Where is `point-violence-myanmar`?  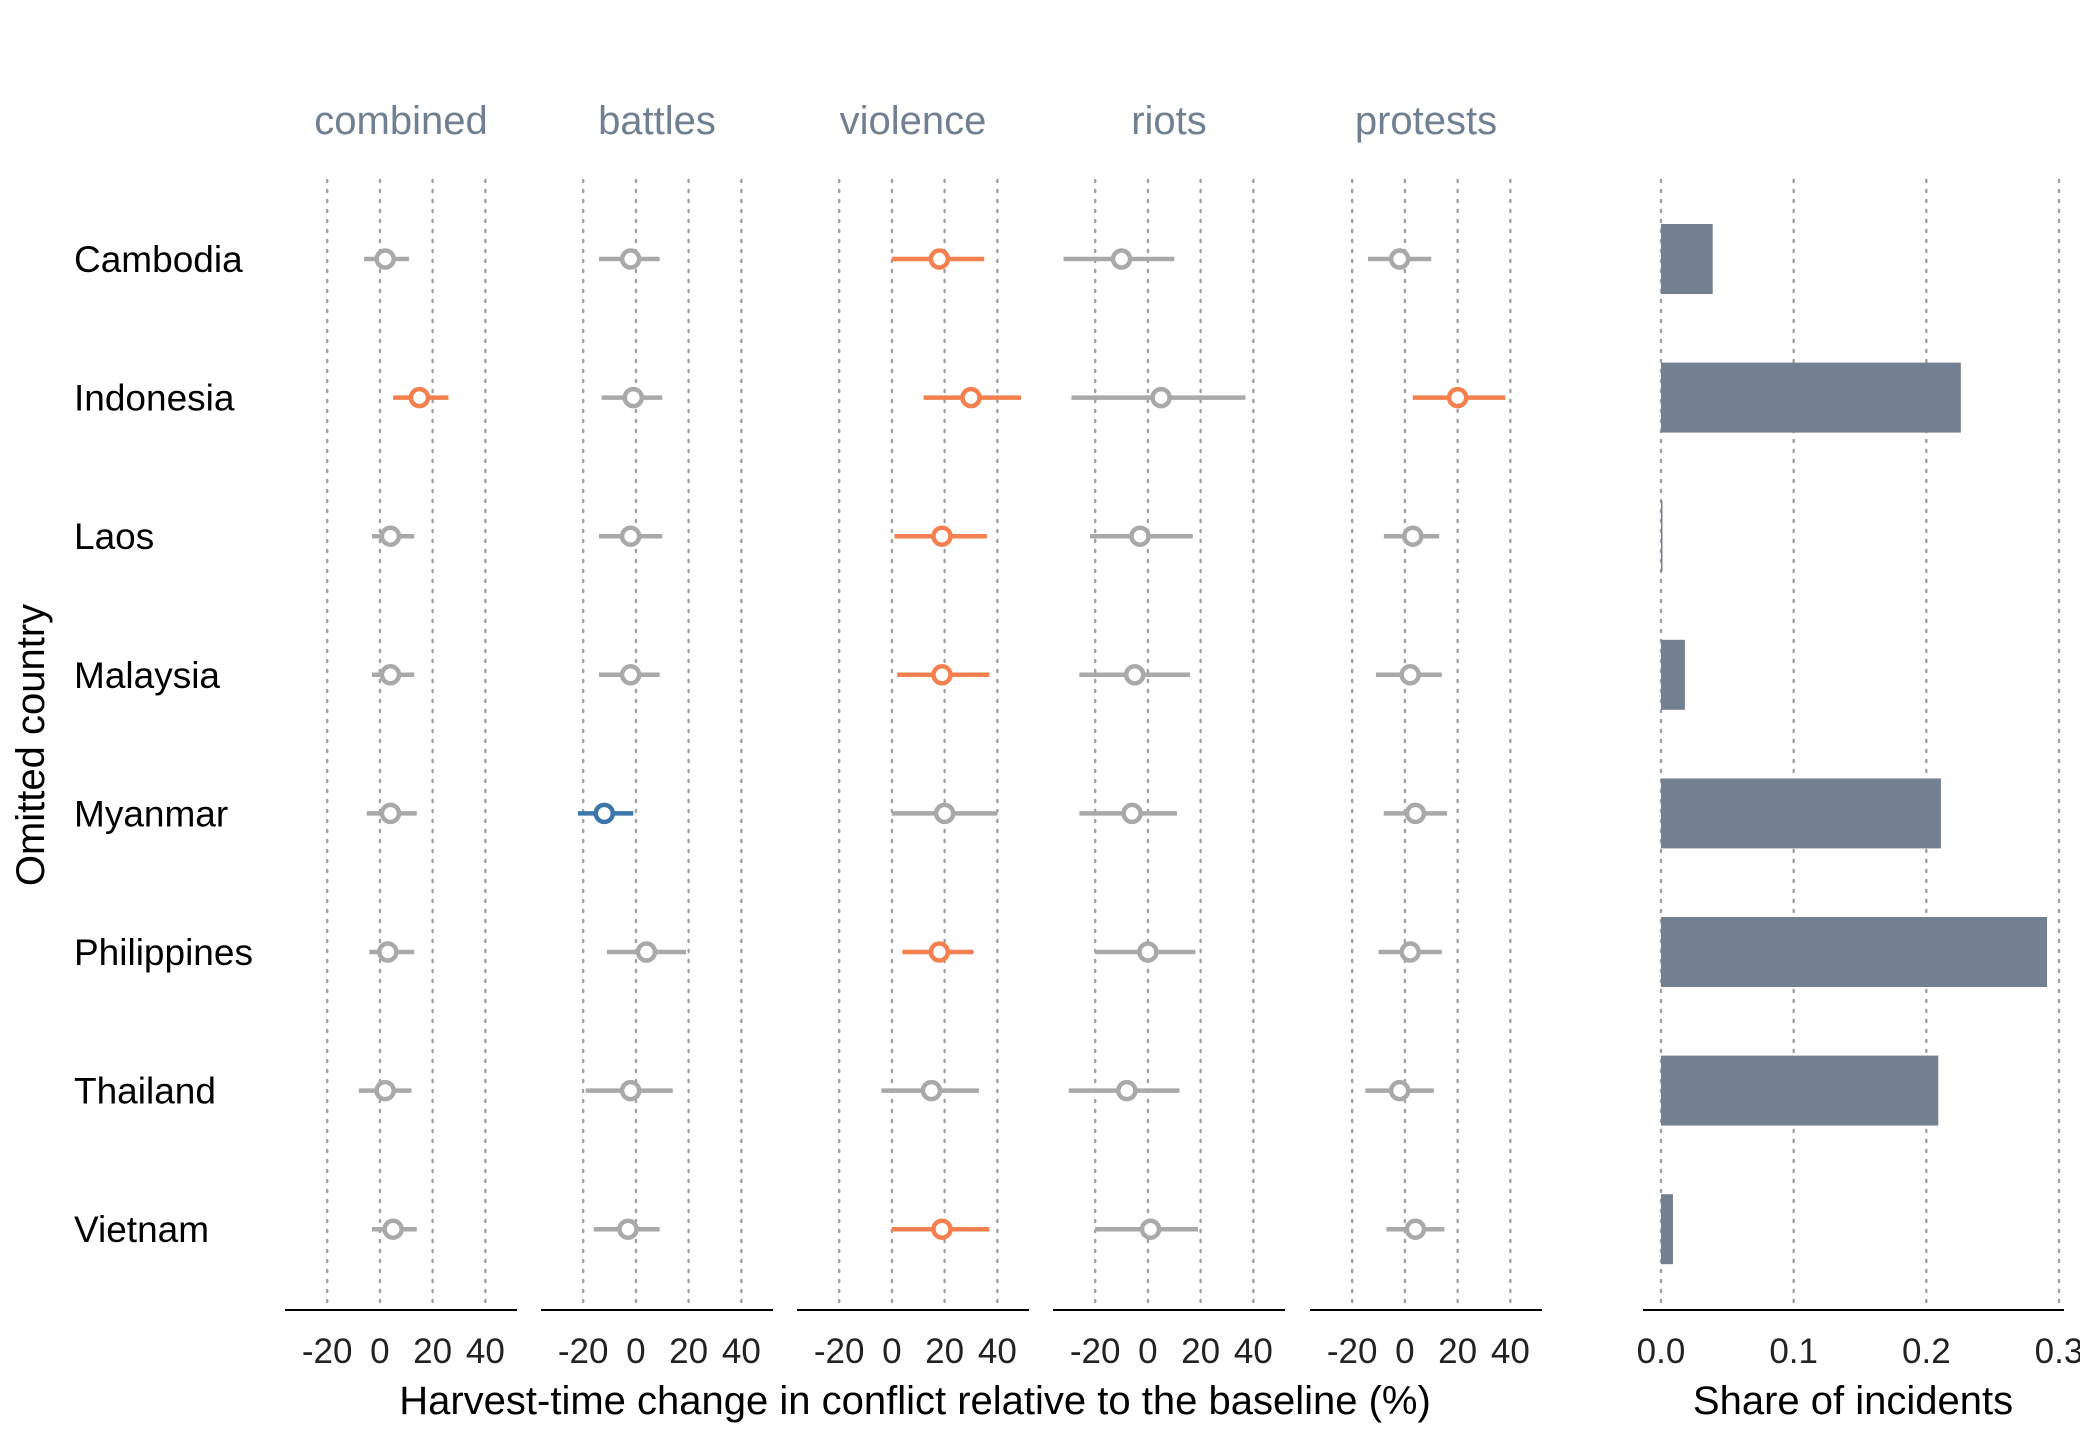
point-violence-myanmar is located at coordinates (944, 813).